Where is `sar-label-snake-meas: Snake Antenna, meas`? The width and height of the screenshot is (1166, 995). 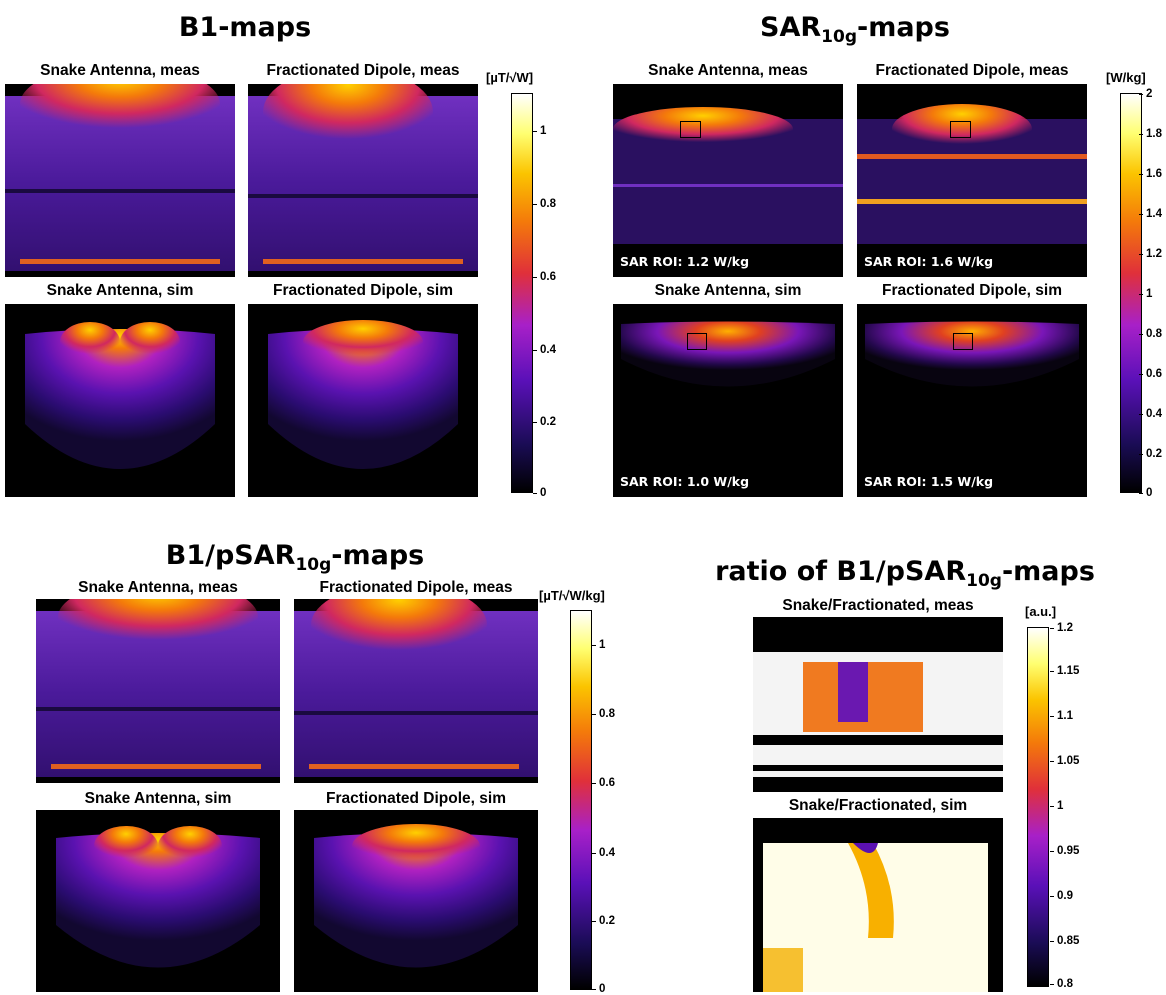 sar-label-snake-meas: Snake Antenna, meas is located at coordinates (728, 70).